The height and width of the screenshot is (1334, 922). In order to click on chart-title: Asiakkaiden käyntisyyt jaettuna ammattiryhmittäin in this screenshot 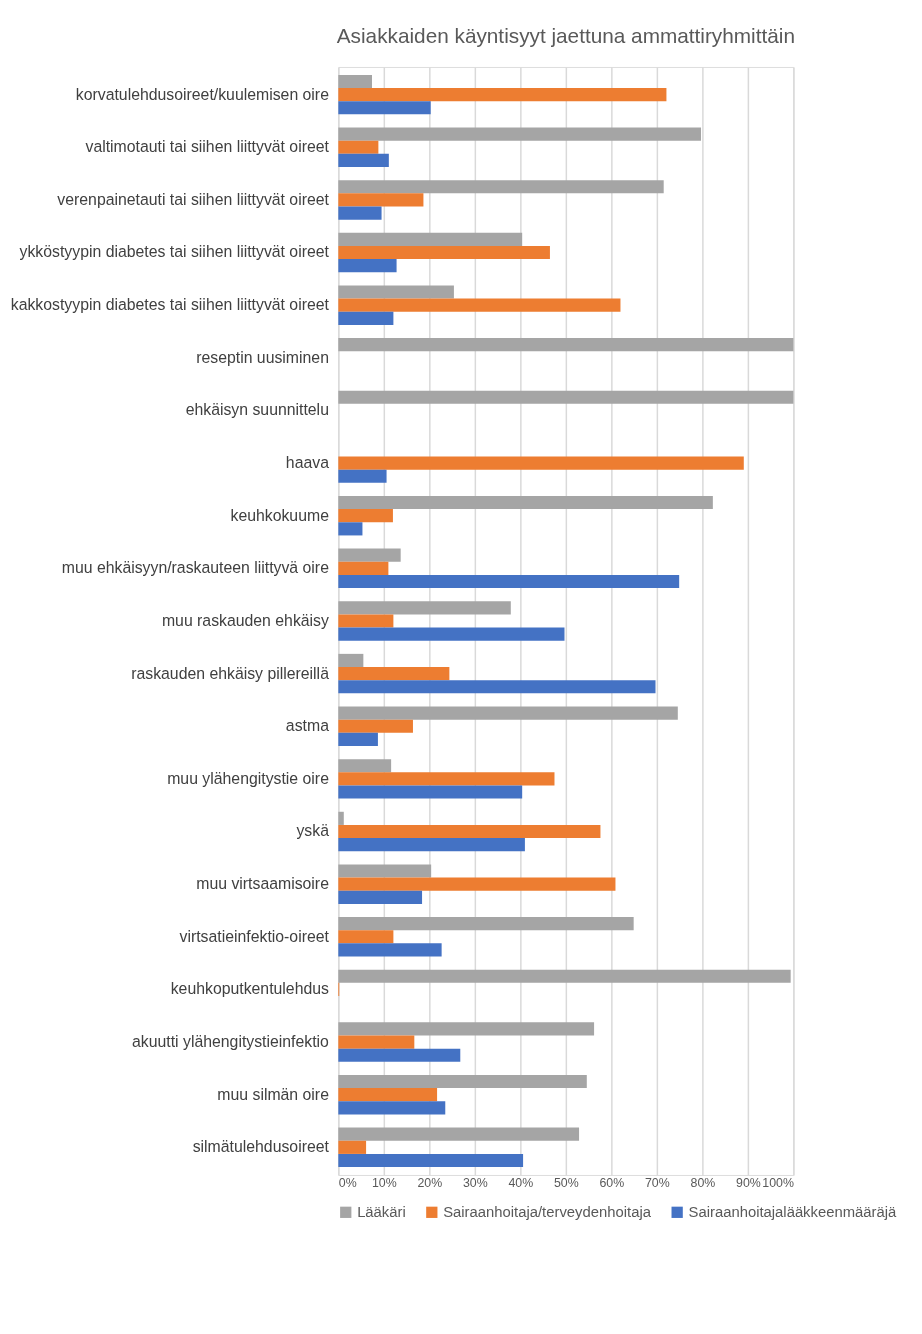, I will do `click(565, 36)`.